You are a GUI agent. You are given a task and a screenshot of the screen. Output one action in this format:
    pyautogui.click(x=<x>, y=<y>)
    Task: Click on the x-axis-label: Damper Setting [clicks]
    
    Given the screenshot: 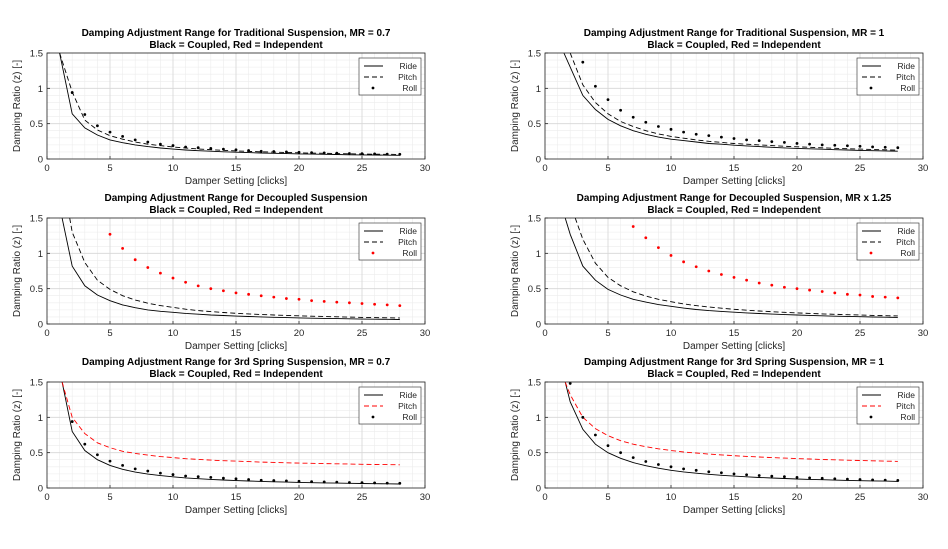 What is the action you would take?
    pyautogui.click(x=734, y=510)
    